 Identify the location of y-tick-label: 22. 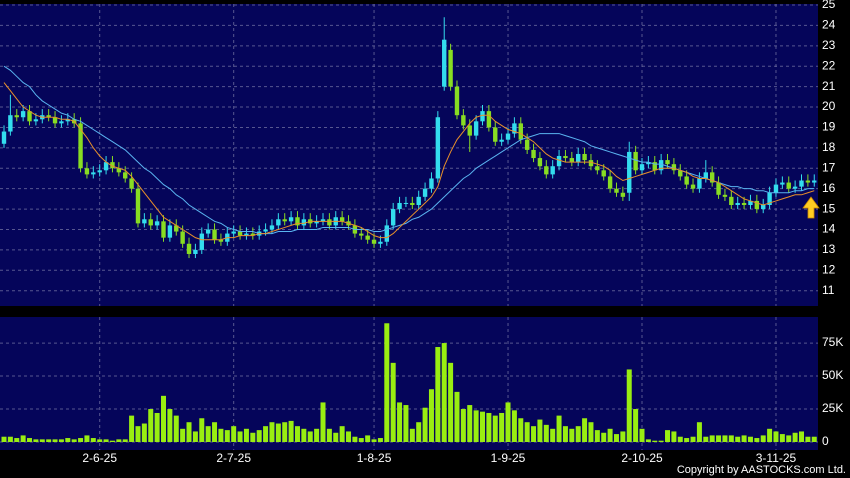
(829, 65).